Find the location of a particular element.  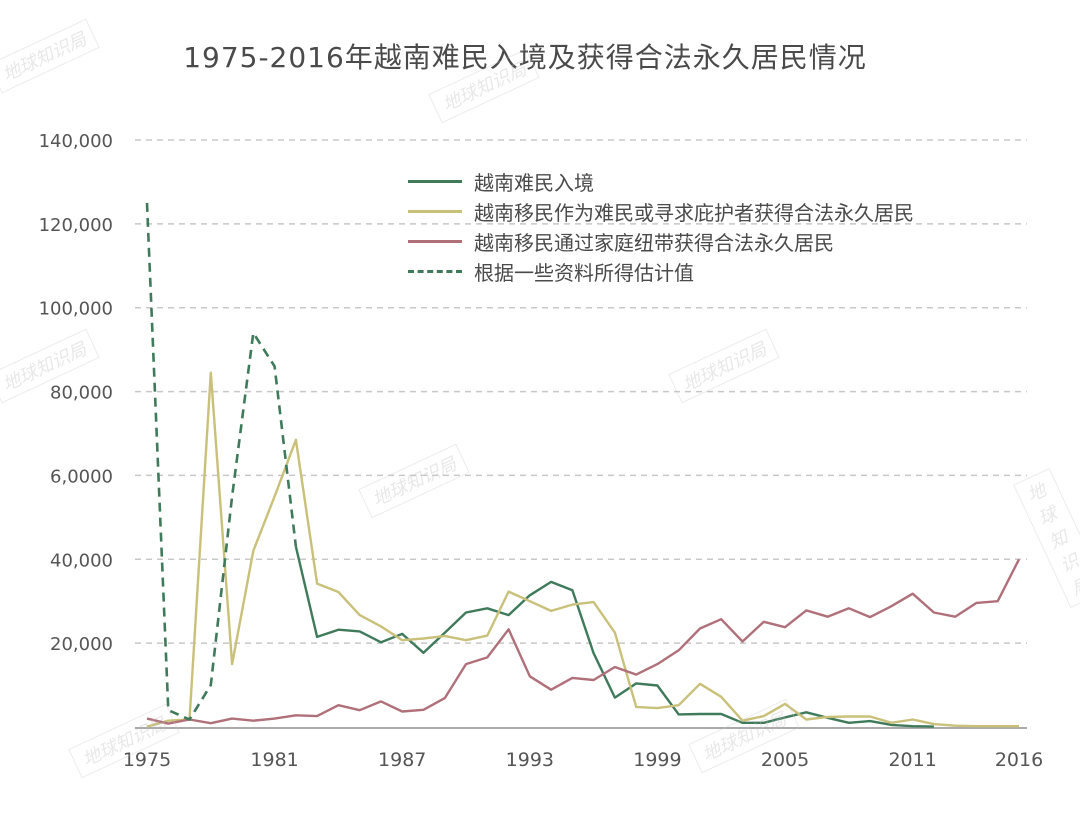

y-tick-label: 40,000 is located at coordinates (81, 560).